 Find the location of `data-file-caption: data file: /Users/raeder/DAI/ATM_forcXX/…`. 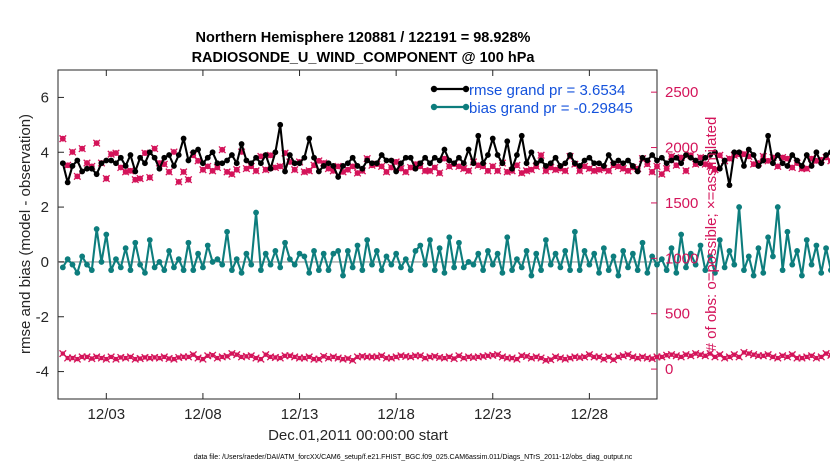

data-file-caption: data file: /Users/raeder/DAI/ATM_forcXX/… is located at coordinates (413, 457).